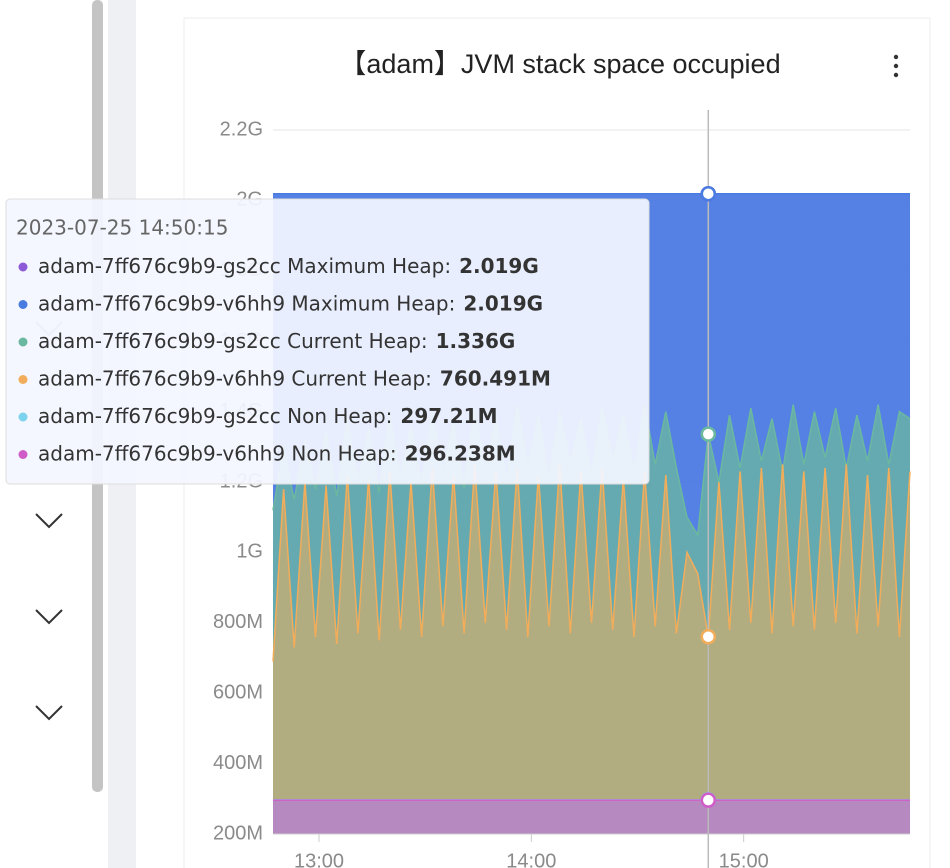 The image size is (950, 868). I want to click on tooltip-row: adam-7ff676c9b9-gs2cc Non Heap: 297.21M, so click(268, 416).